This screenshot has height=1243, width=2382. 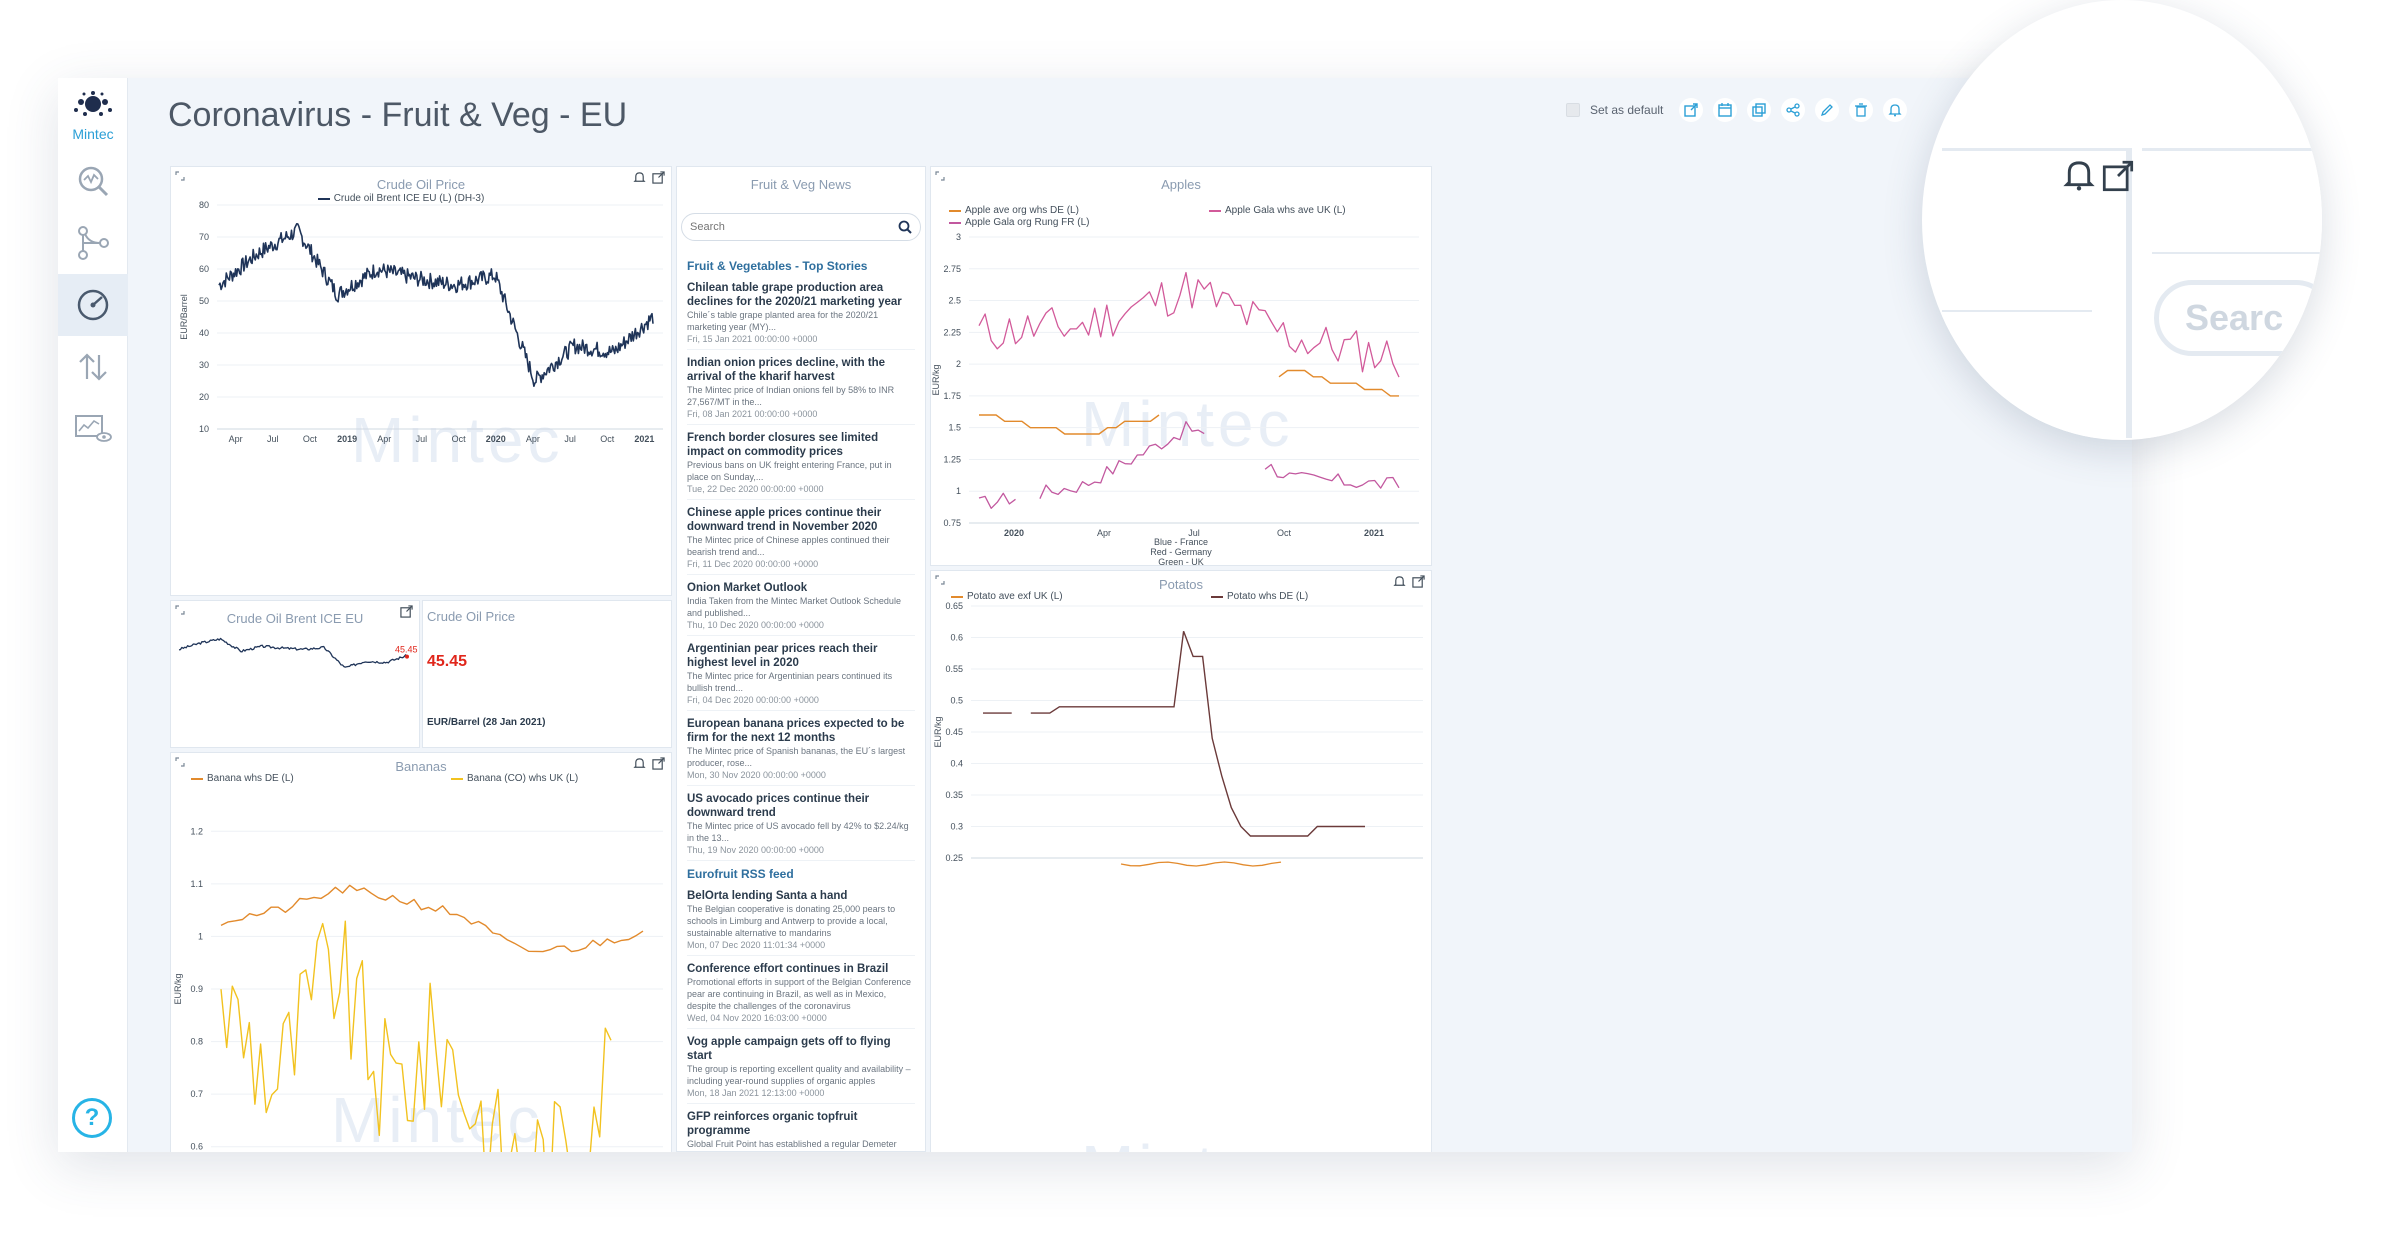 I want to click on y-tick-label: 20, so click(x=204, y=397).